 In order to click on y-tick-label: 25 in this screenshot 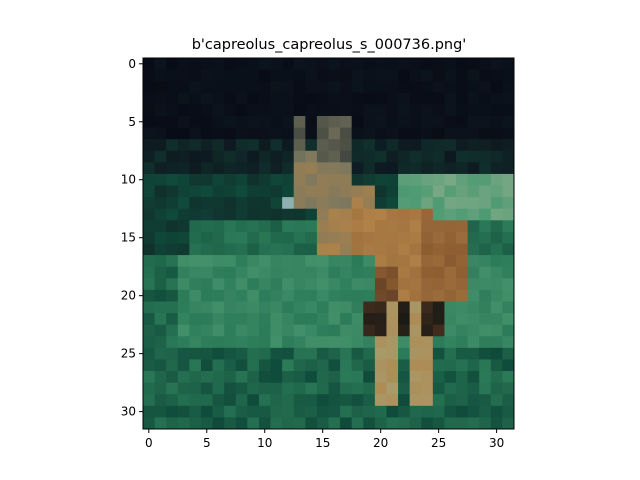, I will do `click(128, 354)`.